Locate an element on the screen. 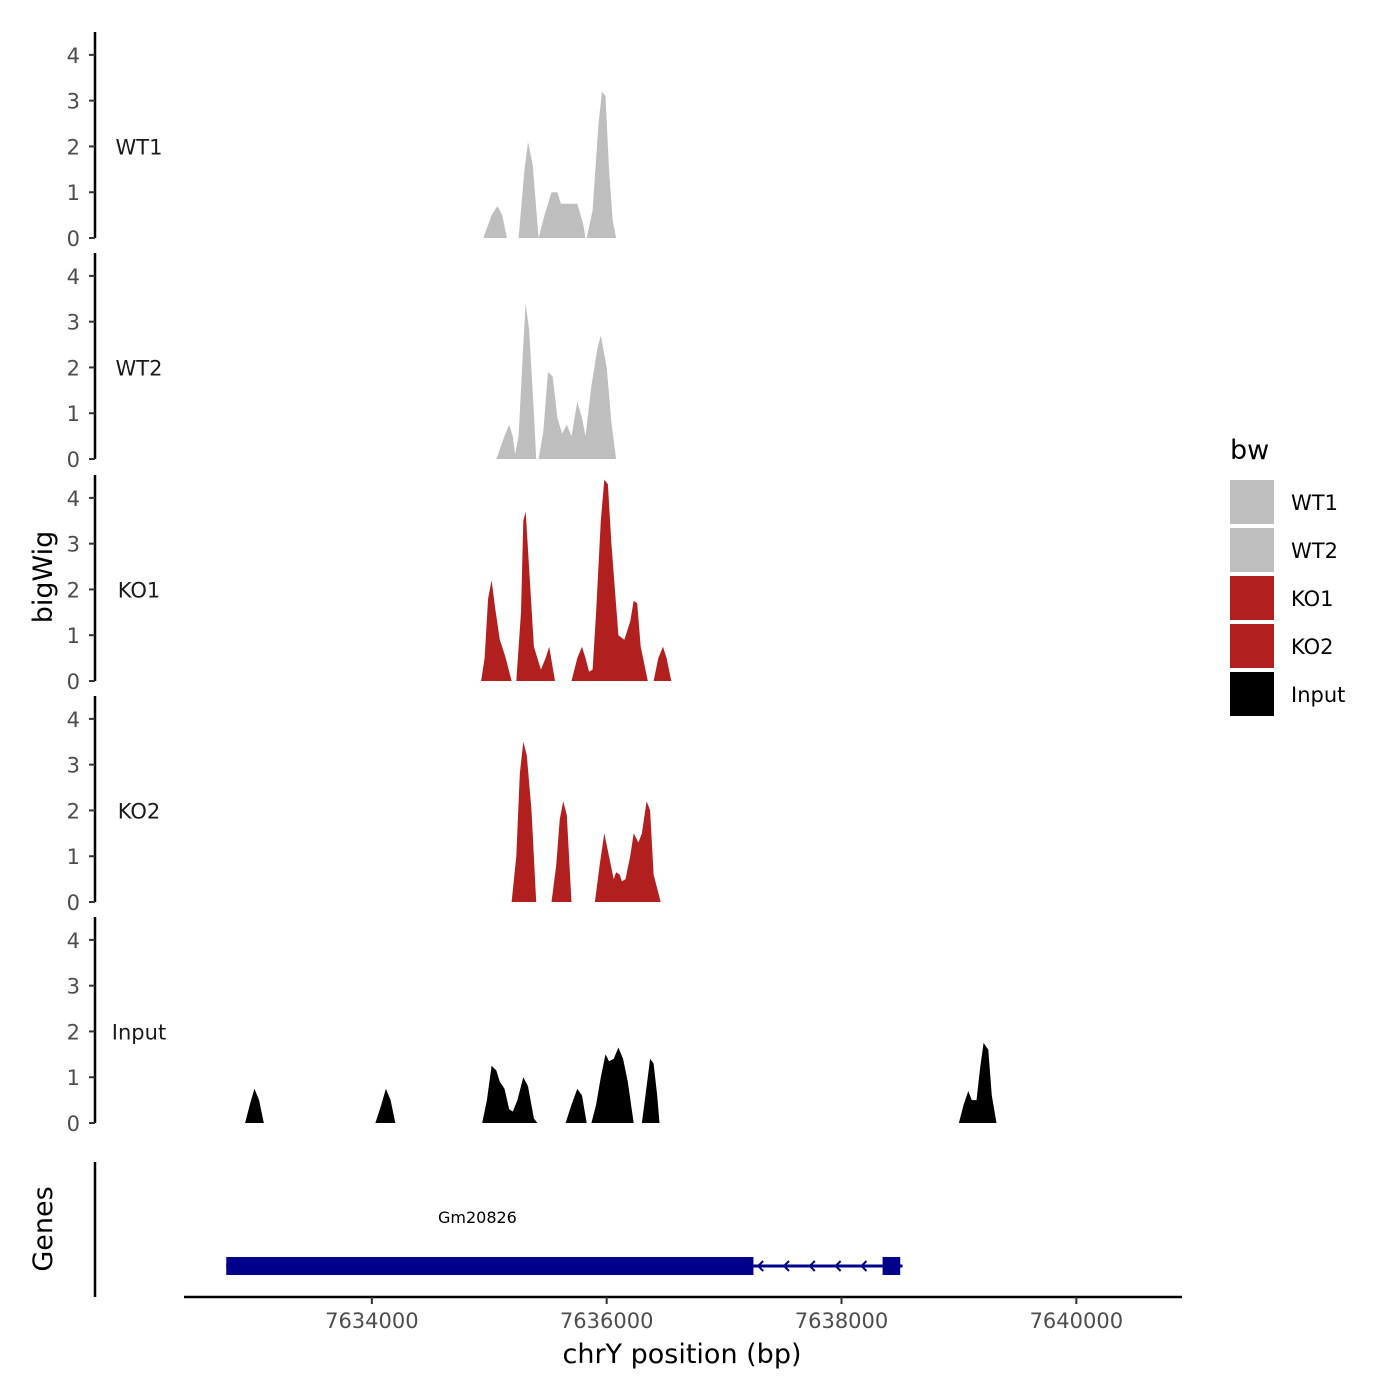  panel-ko2: 0 1 2 3 4 KO2 is located at coordinates (364, 805).